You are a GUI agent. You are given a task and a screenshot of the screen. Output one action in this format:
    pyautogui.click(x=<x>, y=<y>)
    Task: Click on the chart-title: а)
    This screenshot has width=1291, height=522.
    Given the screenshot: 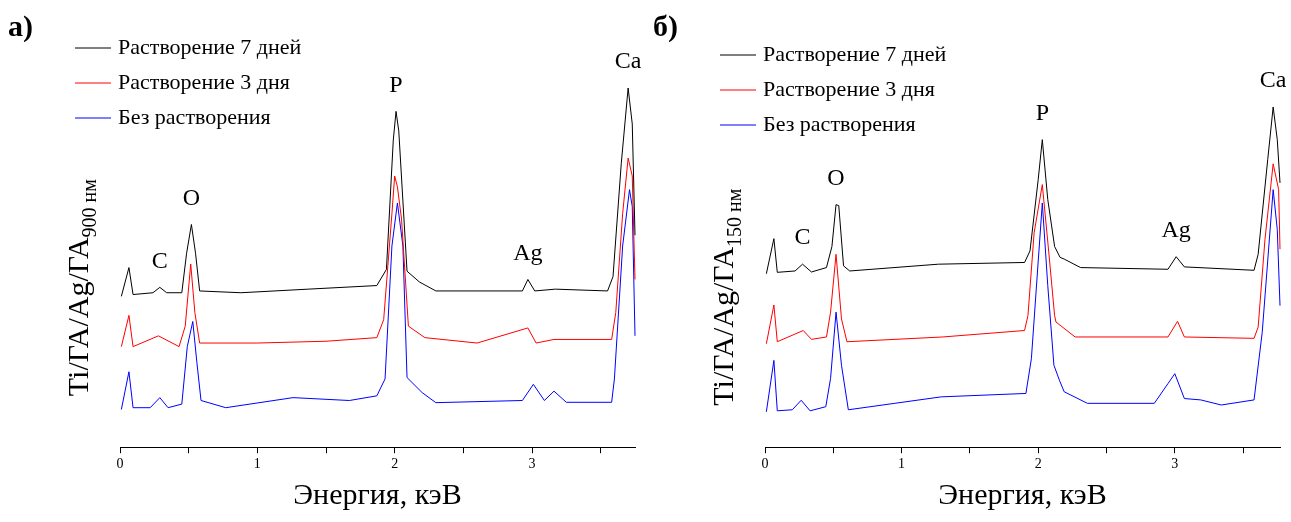 What is the action you would take?
    pyautogui.click(x=20, y=25)
    